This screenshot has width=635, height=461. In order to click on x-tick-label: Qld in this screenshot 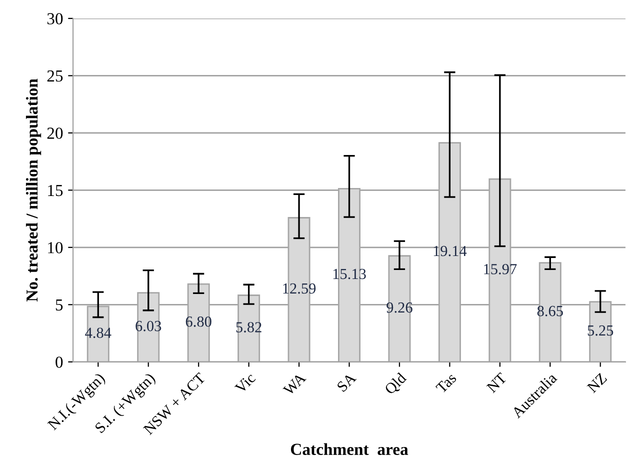, I will do `click(396, 384)`.